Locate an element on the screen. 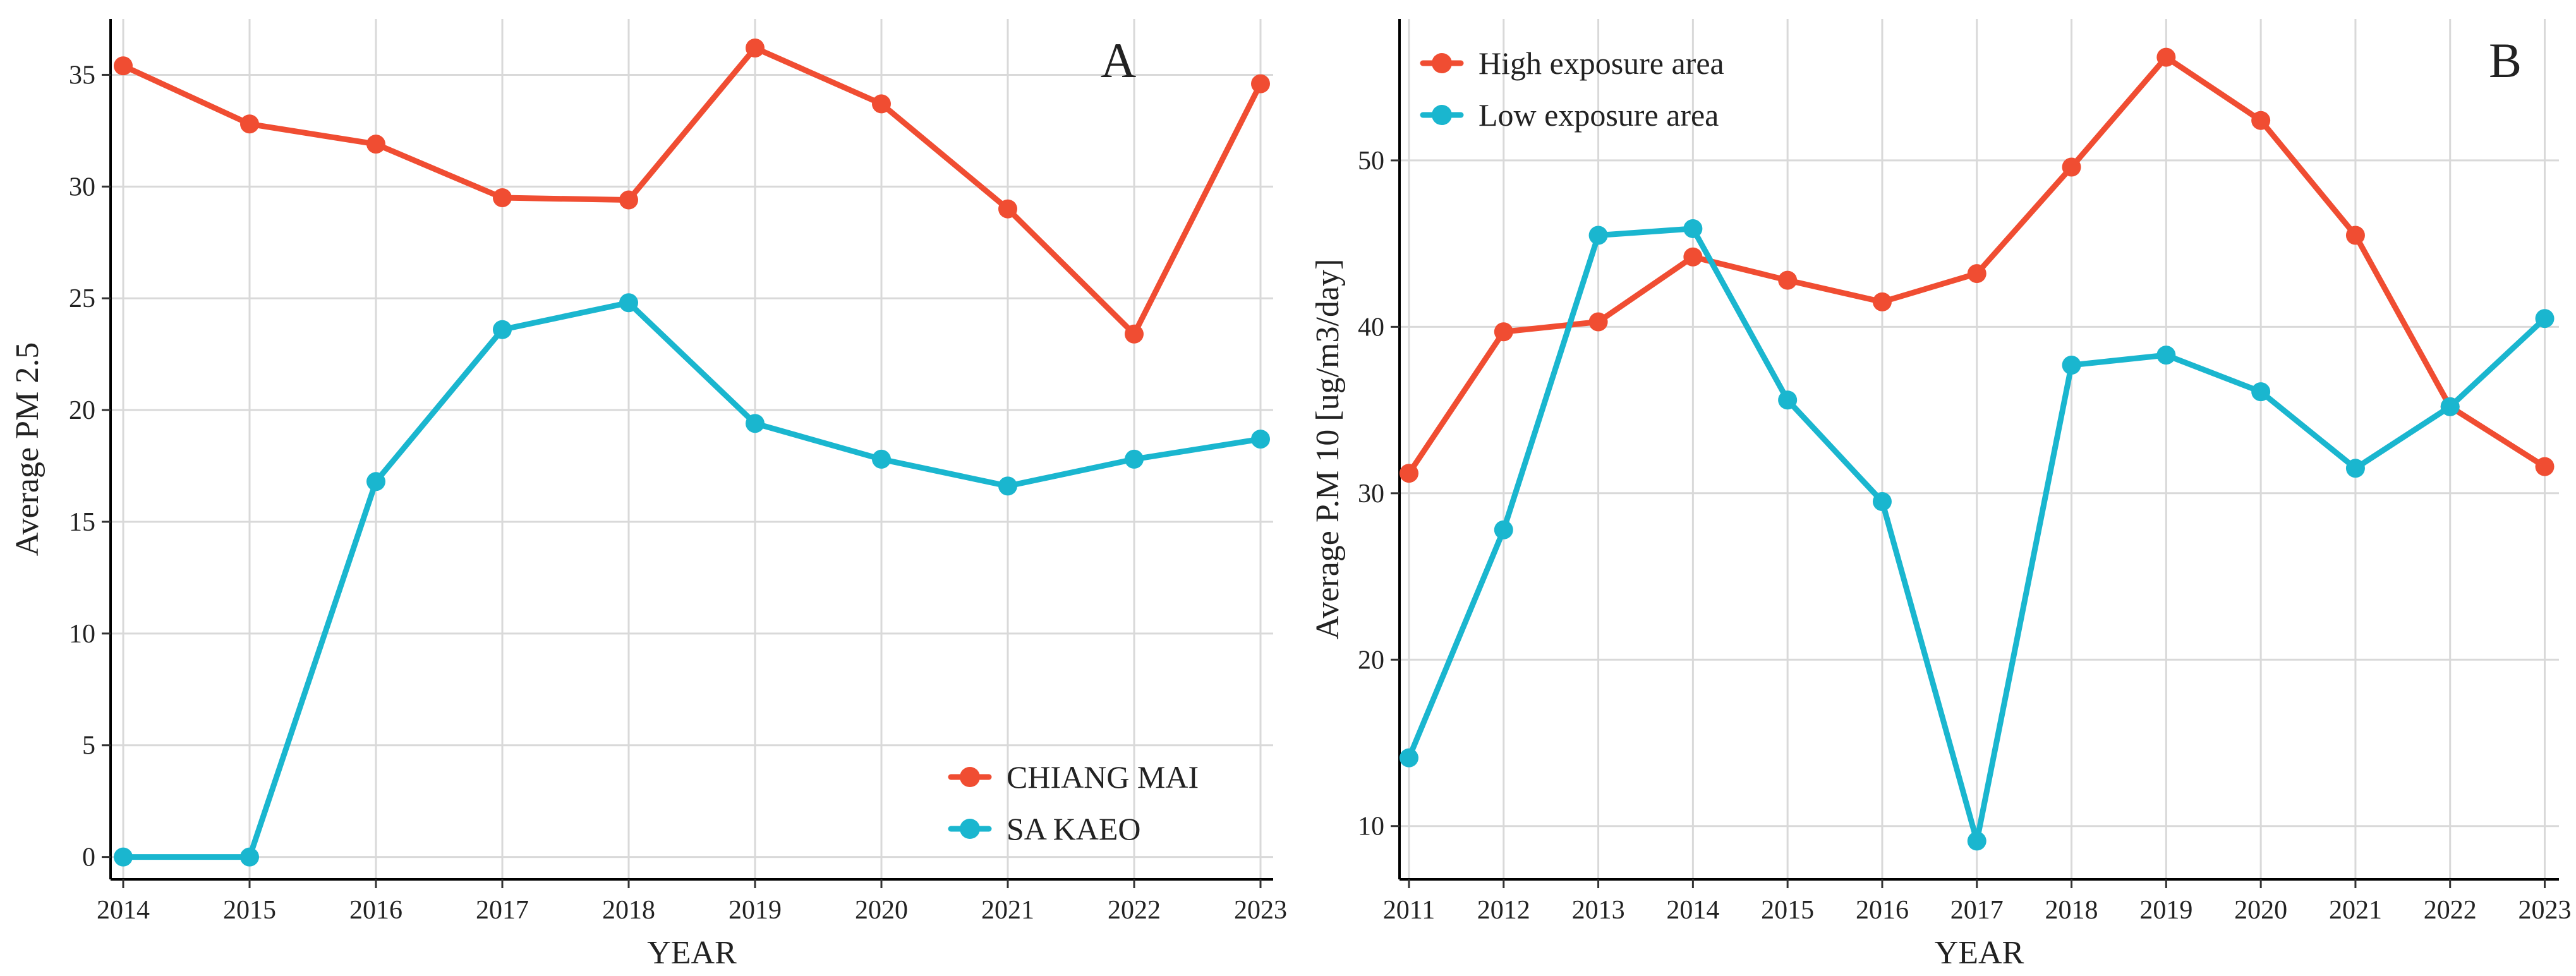 Image resolution: width=2576 pixels, height=976 pixels. legend-label: SA KAEO is located at coordinates (1074, 828).